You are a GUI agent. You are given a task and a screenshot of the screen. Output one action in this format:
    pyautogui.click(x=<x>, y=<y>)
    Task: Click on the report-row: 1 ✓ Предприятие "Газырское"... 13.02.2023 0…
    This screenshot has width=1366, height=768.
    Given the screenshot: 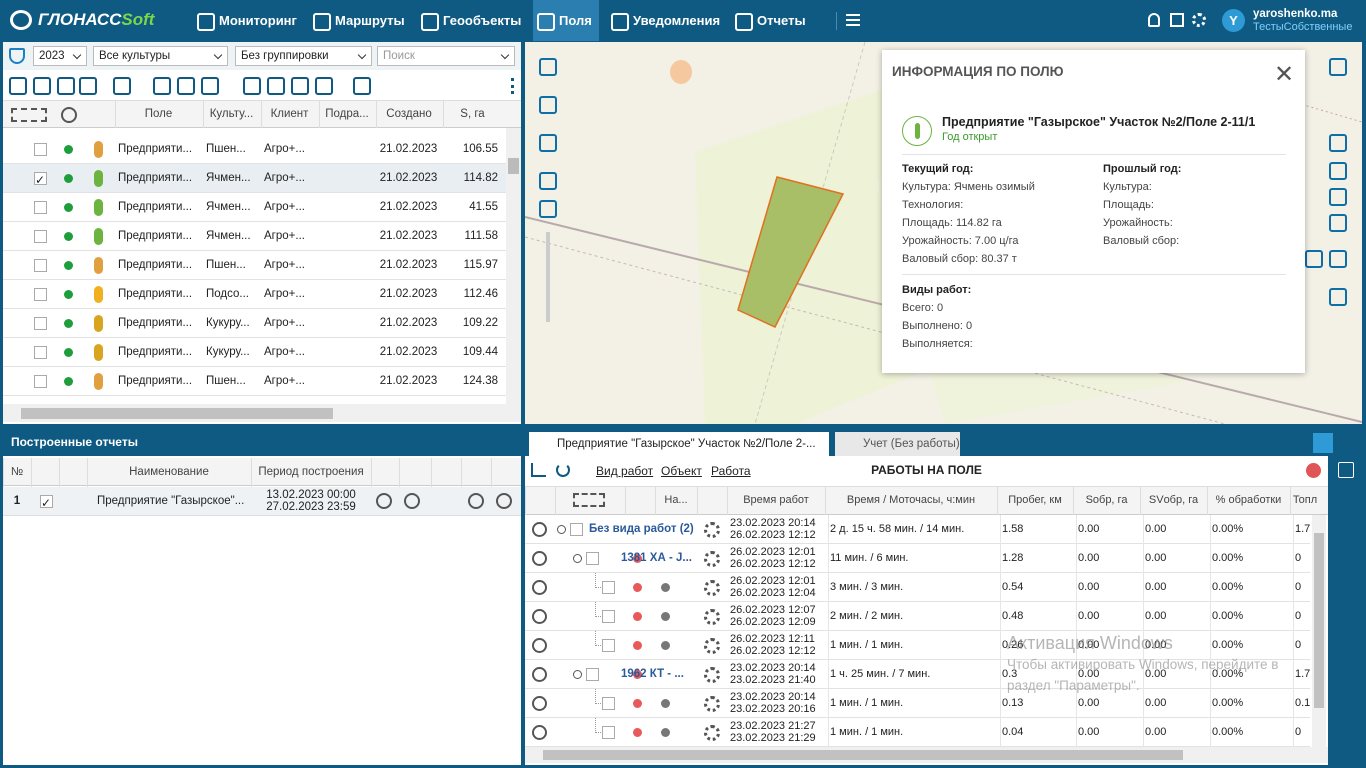 What is the action you would take?
    pyautogui.click(x=262, y=501)
    